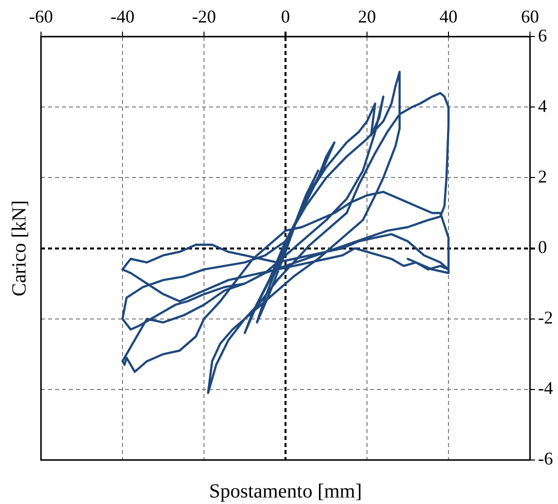  Describe the element at coordinates (285, 16) in the screenshot. I see `x-tick-label: 0` at that location.